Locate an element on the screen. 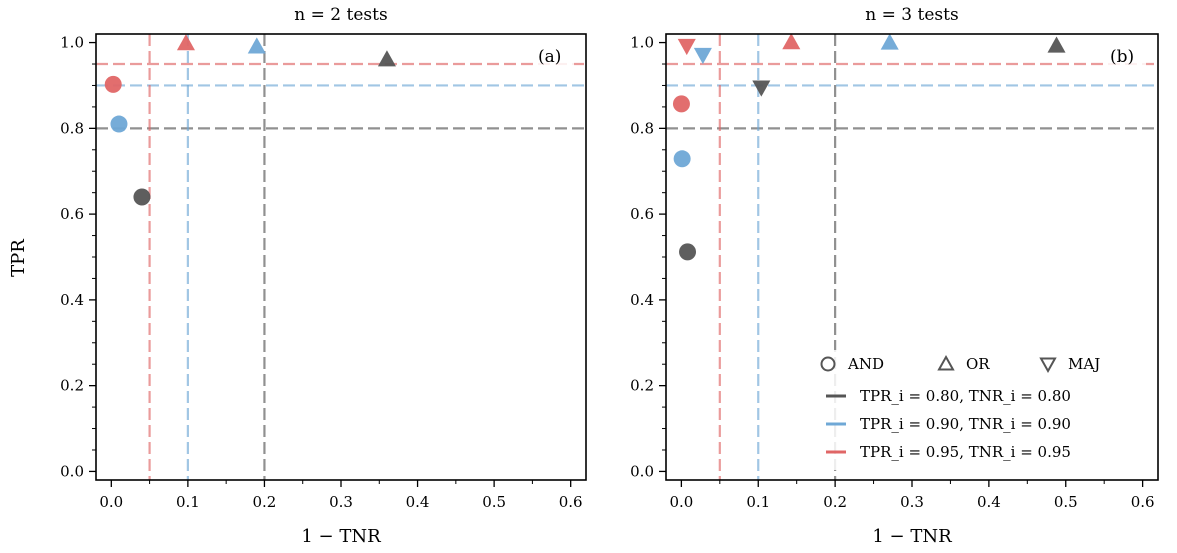 Image resolution: width=1177 pixels, height=553 pixels. panel-title: n = 3 tests is located at coordinates (911, 15).